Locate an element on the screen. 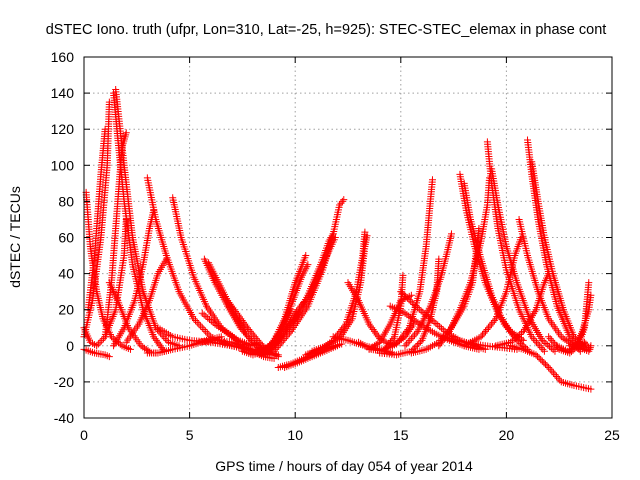 The height and width of the screenshot is (480, 640). y-tick-label: 140 is located at coordinates (63, 93).